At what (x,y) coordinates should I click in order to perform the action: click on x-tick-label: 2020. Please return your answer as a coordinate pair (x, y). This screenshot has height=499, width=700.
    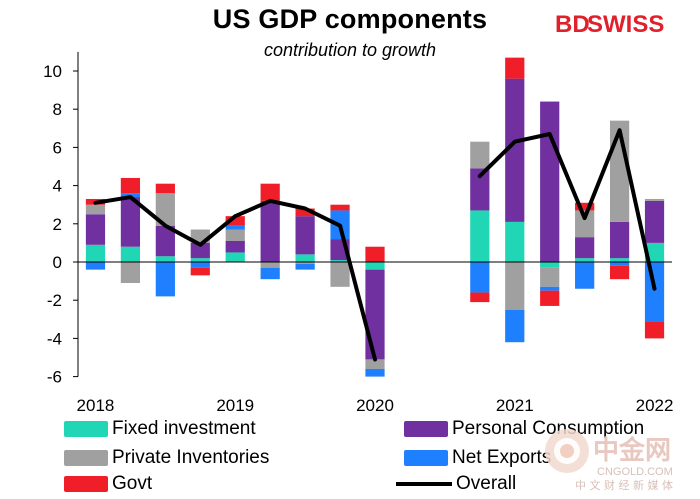
    Looking at the image, I should click on (375, 405).